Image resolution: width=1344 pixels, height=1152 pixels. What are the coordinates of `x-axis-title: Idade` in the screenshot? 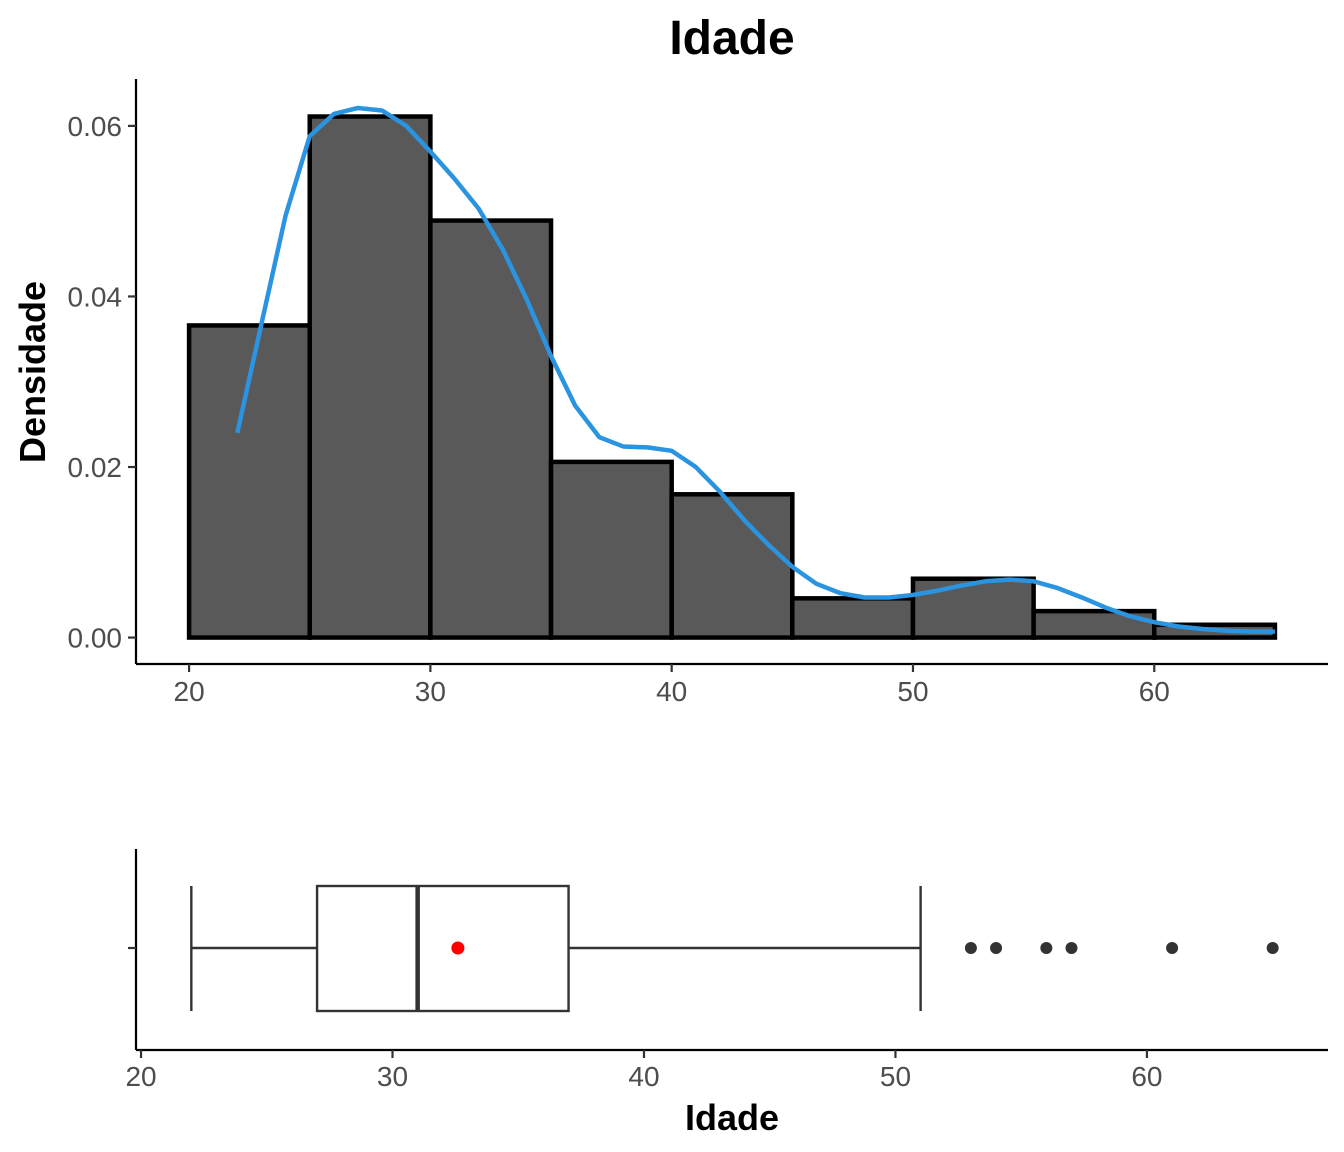 It's located at (732, 1117).